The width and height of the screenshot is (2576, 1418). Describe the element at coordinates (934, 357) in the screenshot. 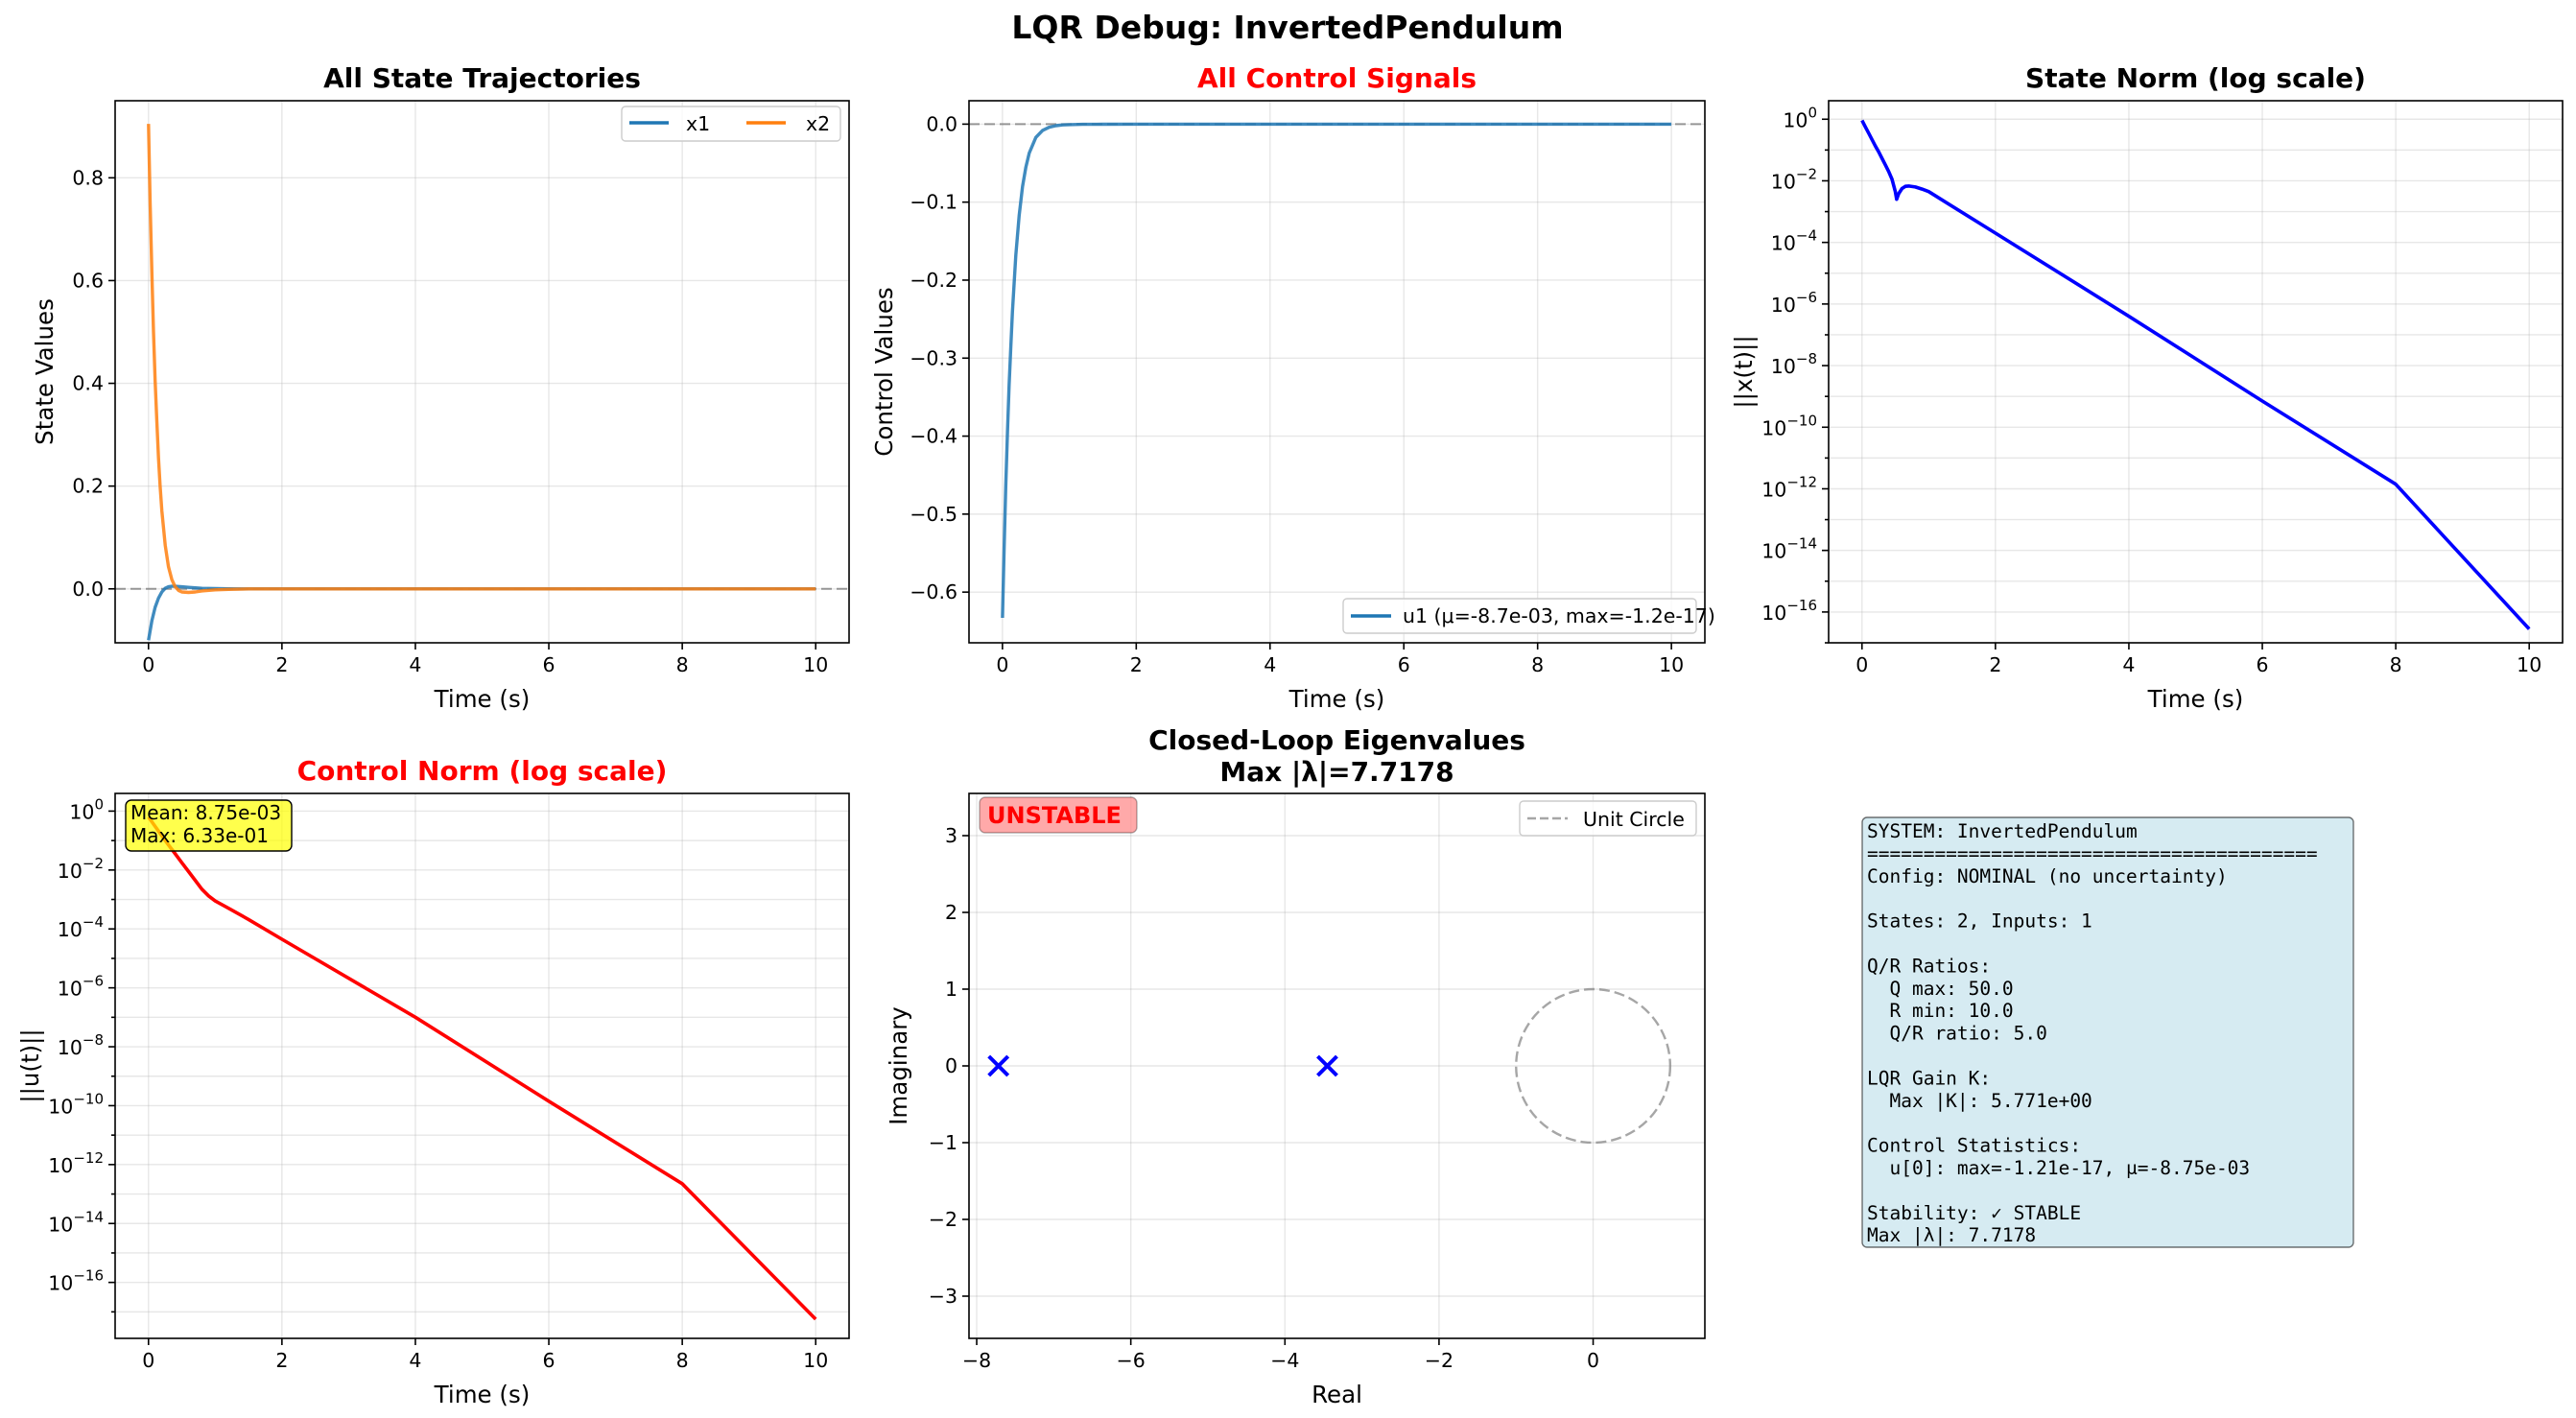

I see `y-tick-label: −0.3` at that location.